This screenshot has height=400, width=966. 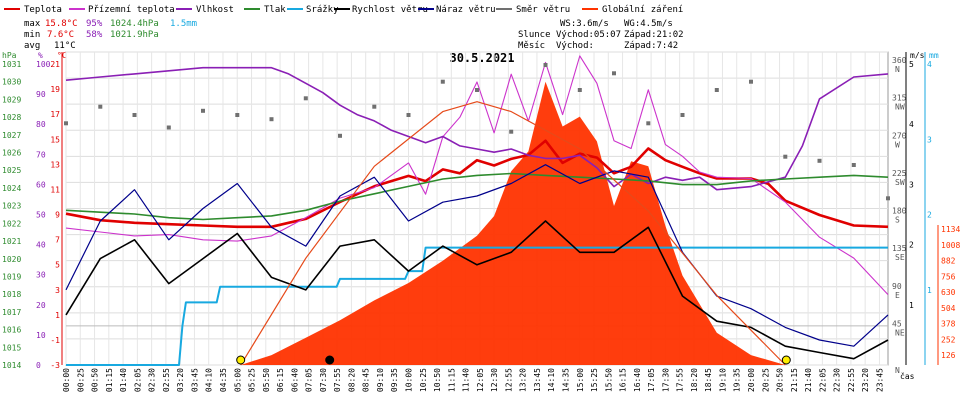 I want to click on tick-label-time: 12:30, so click(x=494, y=380).